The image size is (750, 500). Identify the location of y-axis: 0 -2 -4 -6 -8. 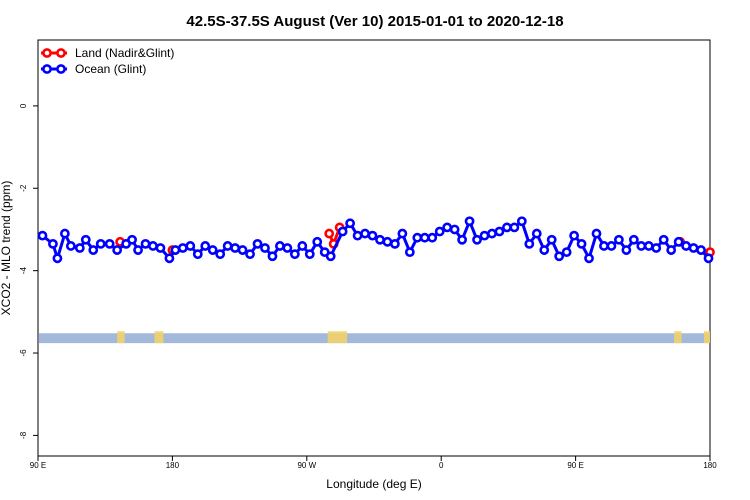
(28, 271).